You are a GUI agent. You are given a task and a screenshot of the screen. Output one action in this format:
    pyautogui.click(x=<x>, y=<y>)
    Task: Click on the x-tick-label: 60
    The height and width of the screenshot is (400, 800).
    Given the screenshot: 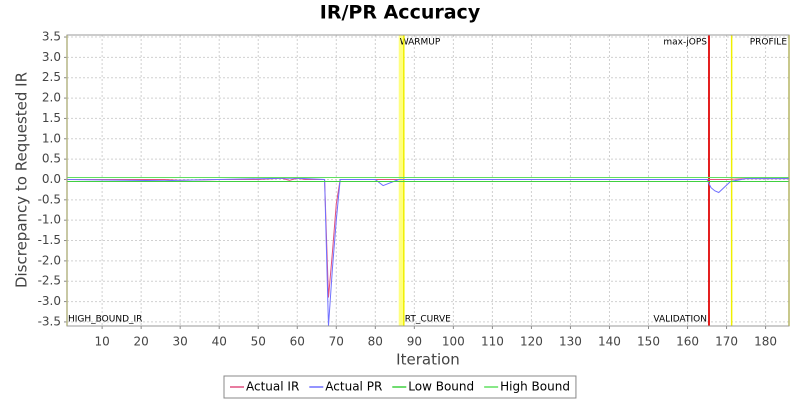 What is the action you would take?
    pyautogui.click(x=297, y=342)
    